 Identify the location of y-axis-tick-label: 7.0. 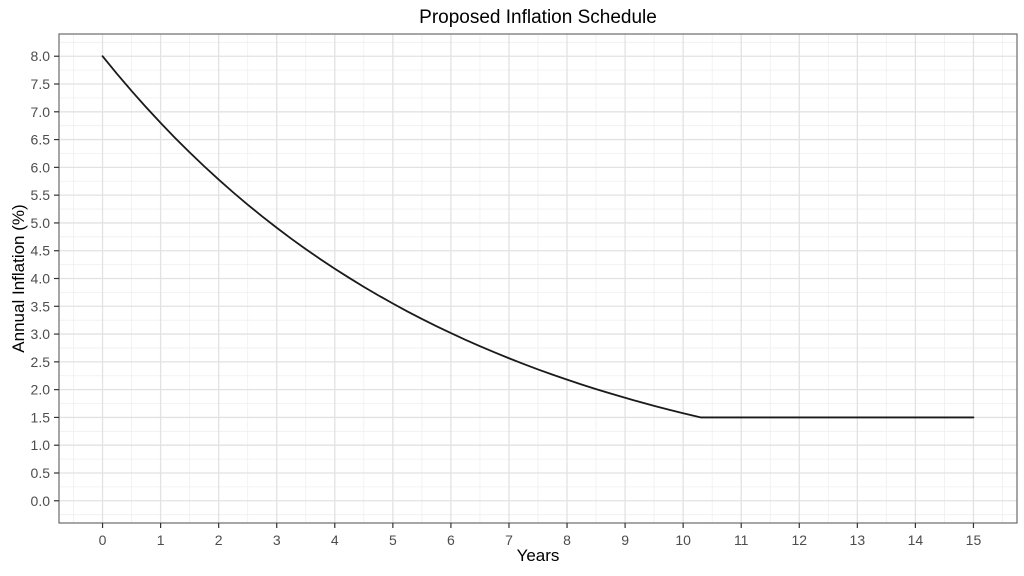
(41, 112).